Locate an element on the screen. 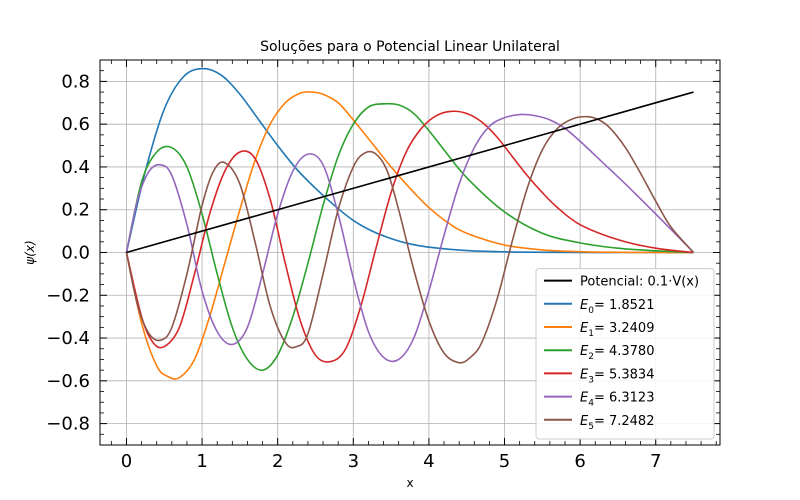 This screenshot has width=800, height=500. legend-entry-label: E4= 6.3123 is located at coordinates (617, 400).